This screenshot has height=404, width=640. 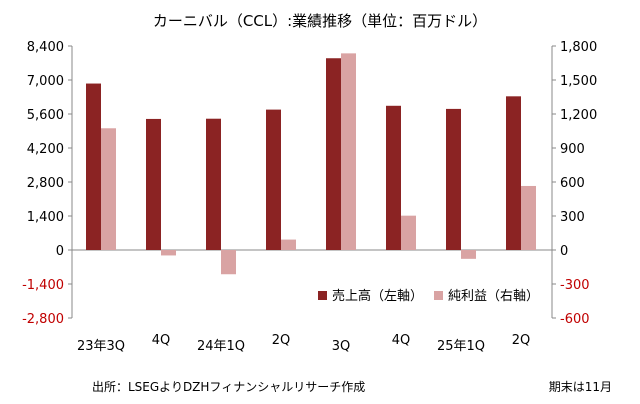 What do you see at coordinates (575, 285) in the screenshot?
I see `right-tick-label: -300` at bounding box center [575, 285].